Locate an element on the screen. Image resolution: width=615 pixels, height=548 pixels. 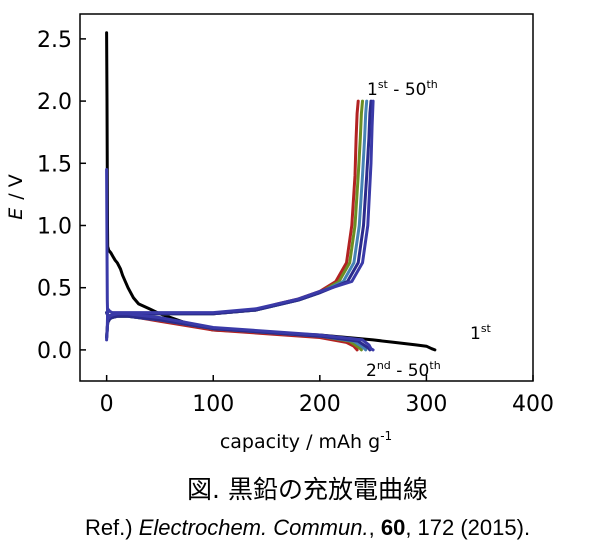
reference-prefix: Ref.) is located at coordinates (111, 527).